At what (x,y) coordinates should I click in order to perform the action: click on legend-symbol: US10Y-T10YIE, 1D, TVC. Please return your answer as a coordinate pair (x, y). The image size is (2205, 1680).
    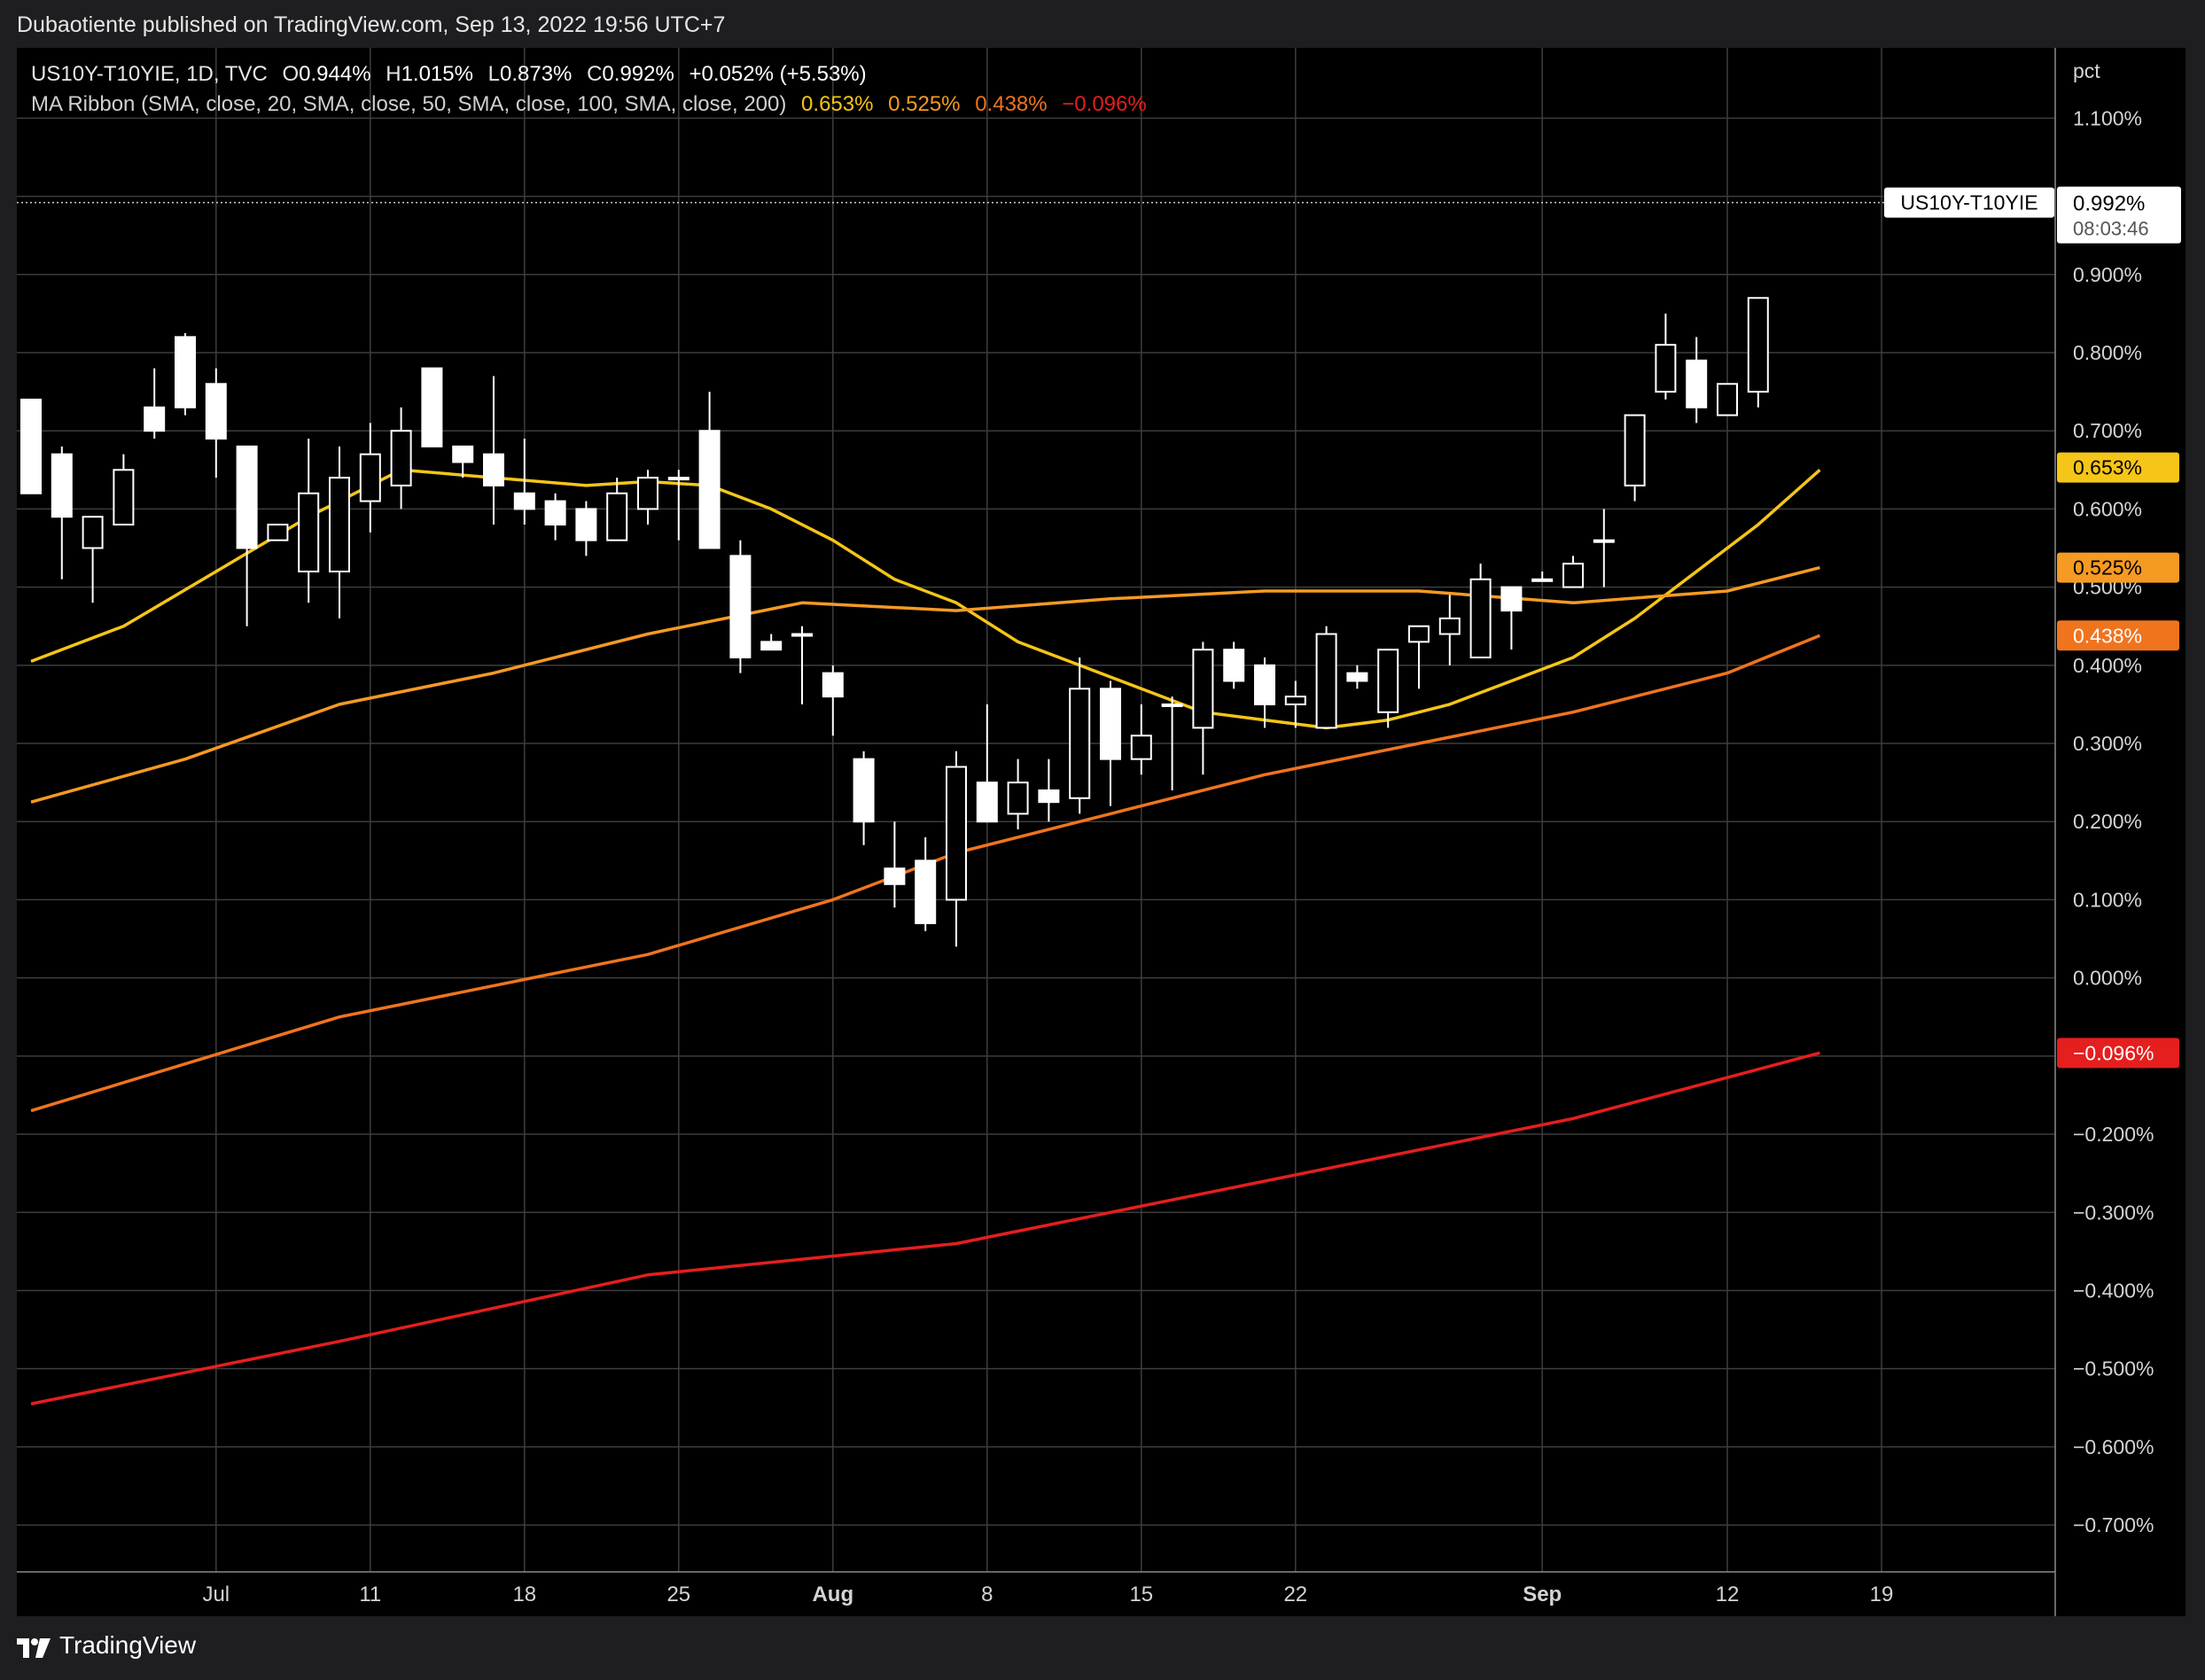
    Looking at the image, I should click on (150, 74).